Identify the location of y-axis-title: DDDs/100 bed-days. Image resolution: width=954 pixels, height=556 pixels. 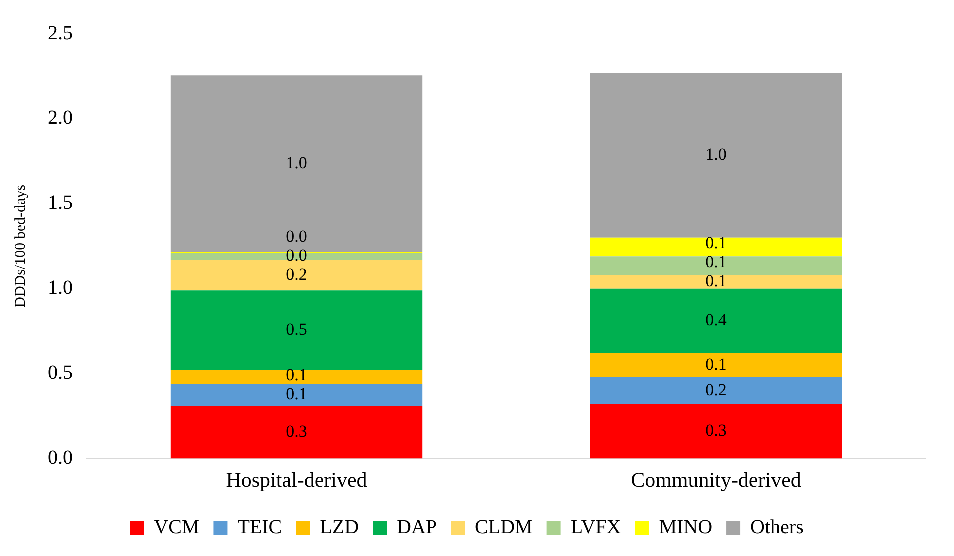
(20, 246).